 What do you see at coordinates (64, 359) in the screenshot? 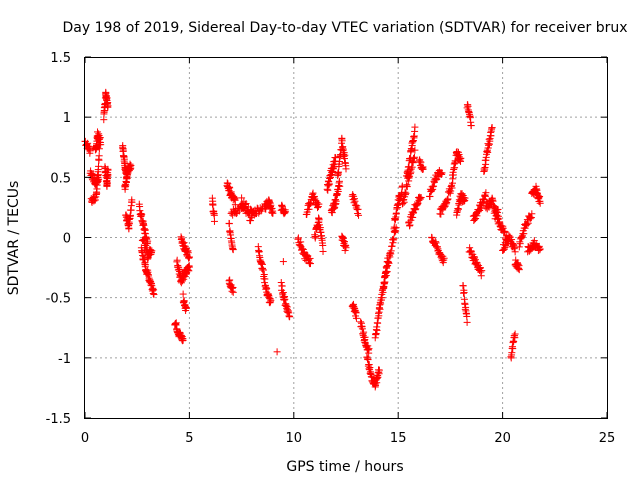
I see `y-tick-label: -1` at bounding box center [64, 359].